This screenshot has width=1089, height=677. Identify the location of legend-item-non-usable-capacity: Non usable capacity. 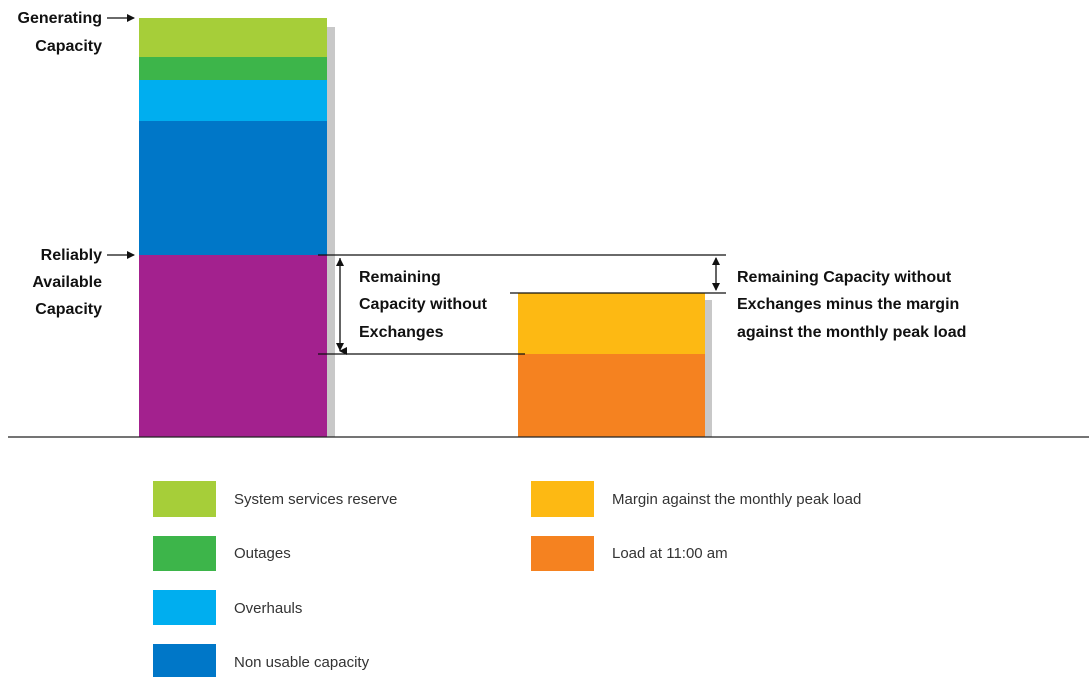
(261, 660).